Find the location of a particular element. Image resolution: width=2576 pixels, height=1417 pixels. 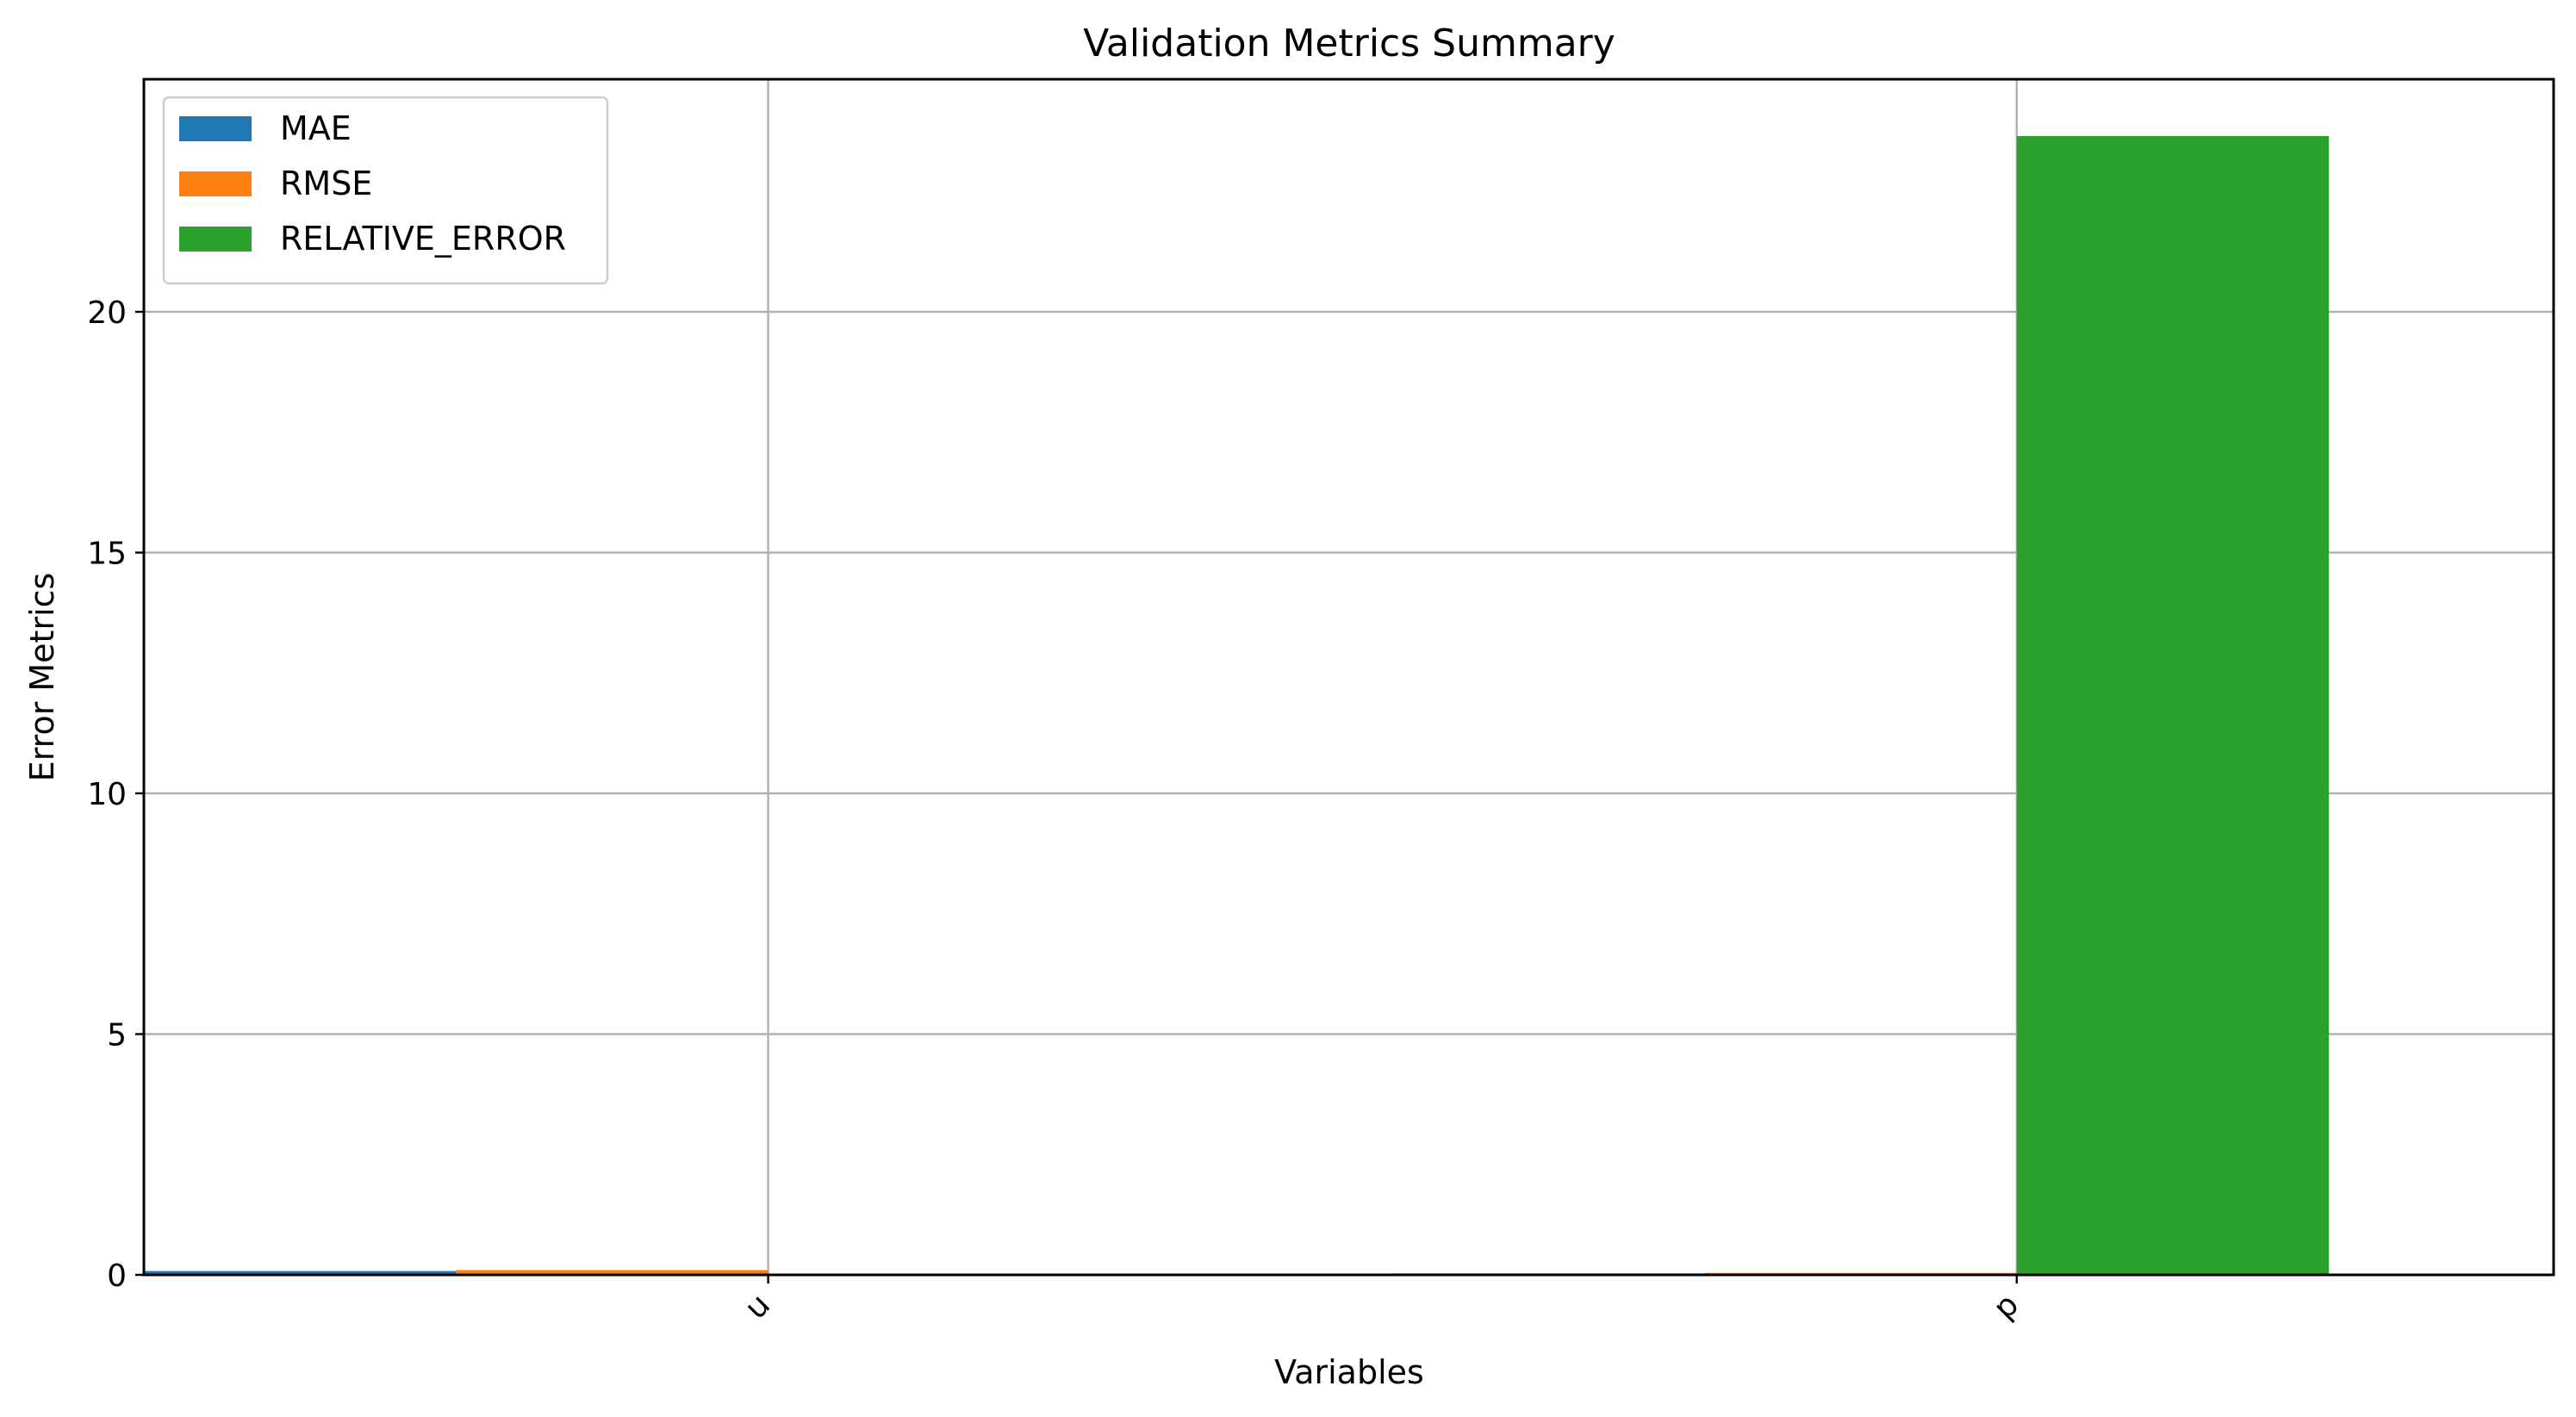

y-axis: 0 5 10 15 20 is located at coordinates (115, 794).